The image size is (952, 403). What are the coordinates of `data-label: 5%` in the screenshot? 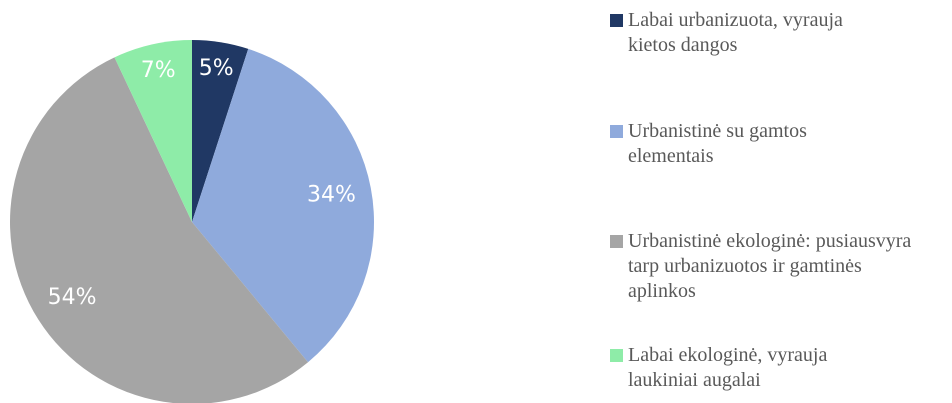 It's located at (216, 68).